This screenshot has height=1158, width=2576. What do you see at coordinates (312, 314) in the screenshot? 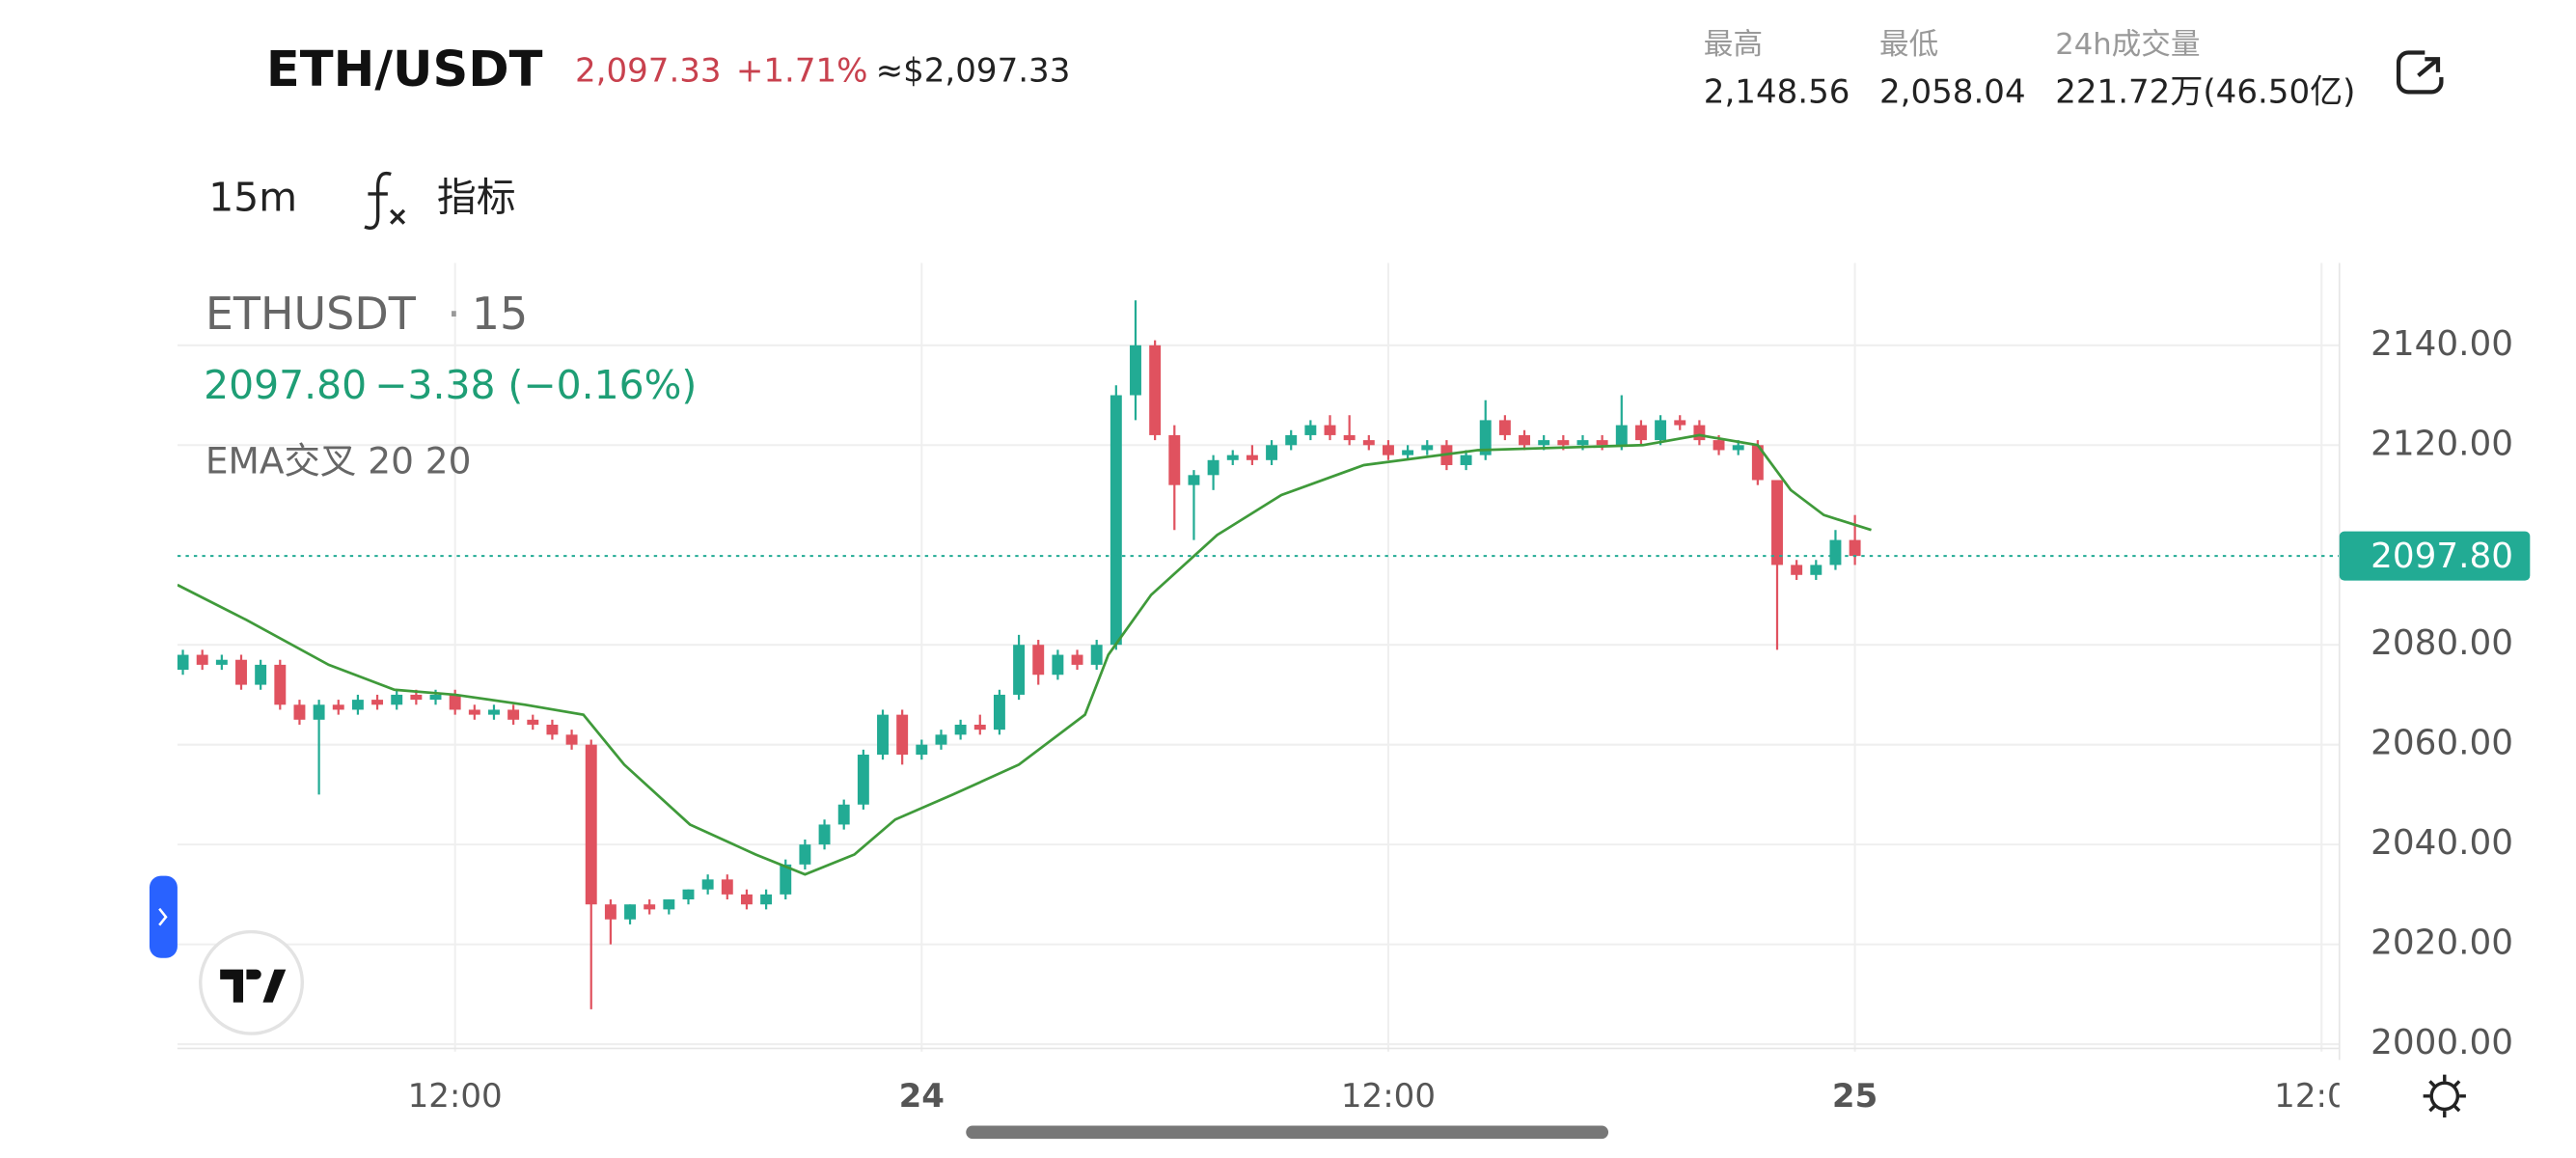
I see `legend-symbol: ETHUSDT` at bounding box center [312, 314].